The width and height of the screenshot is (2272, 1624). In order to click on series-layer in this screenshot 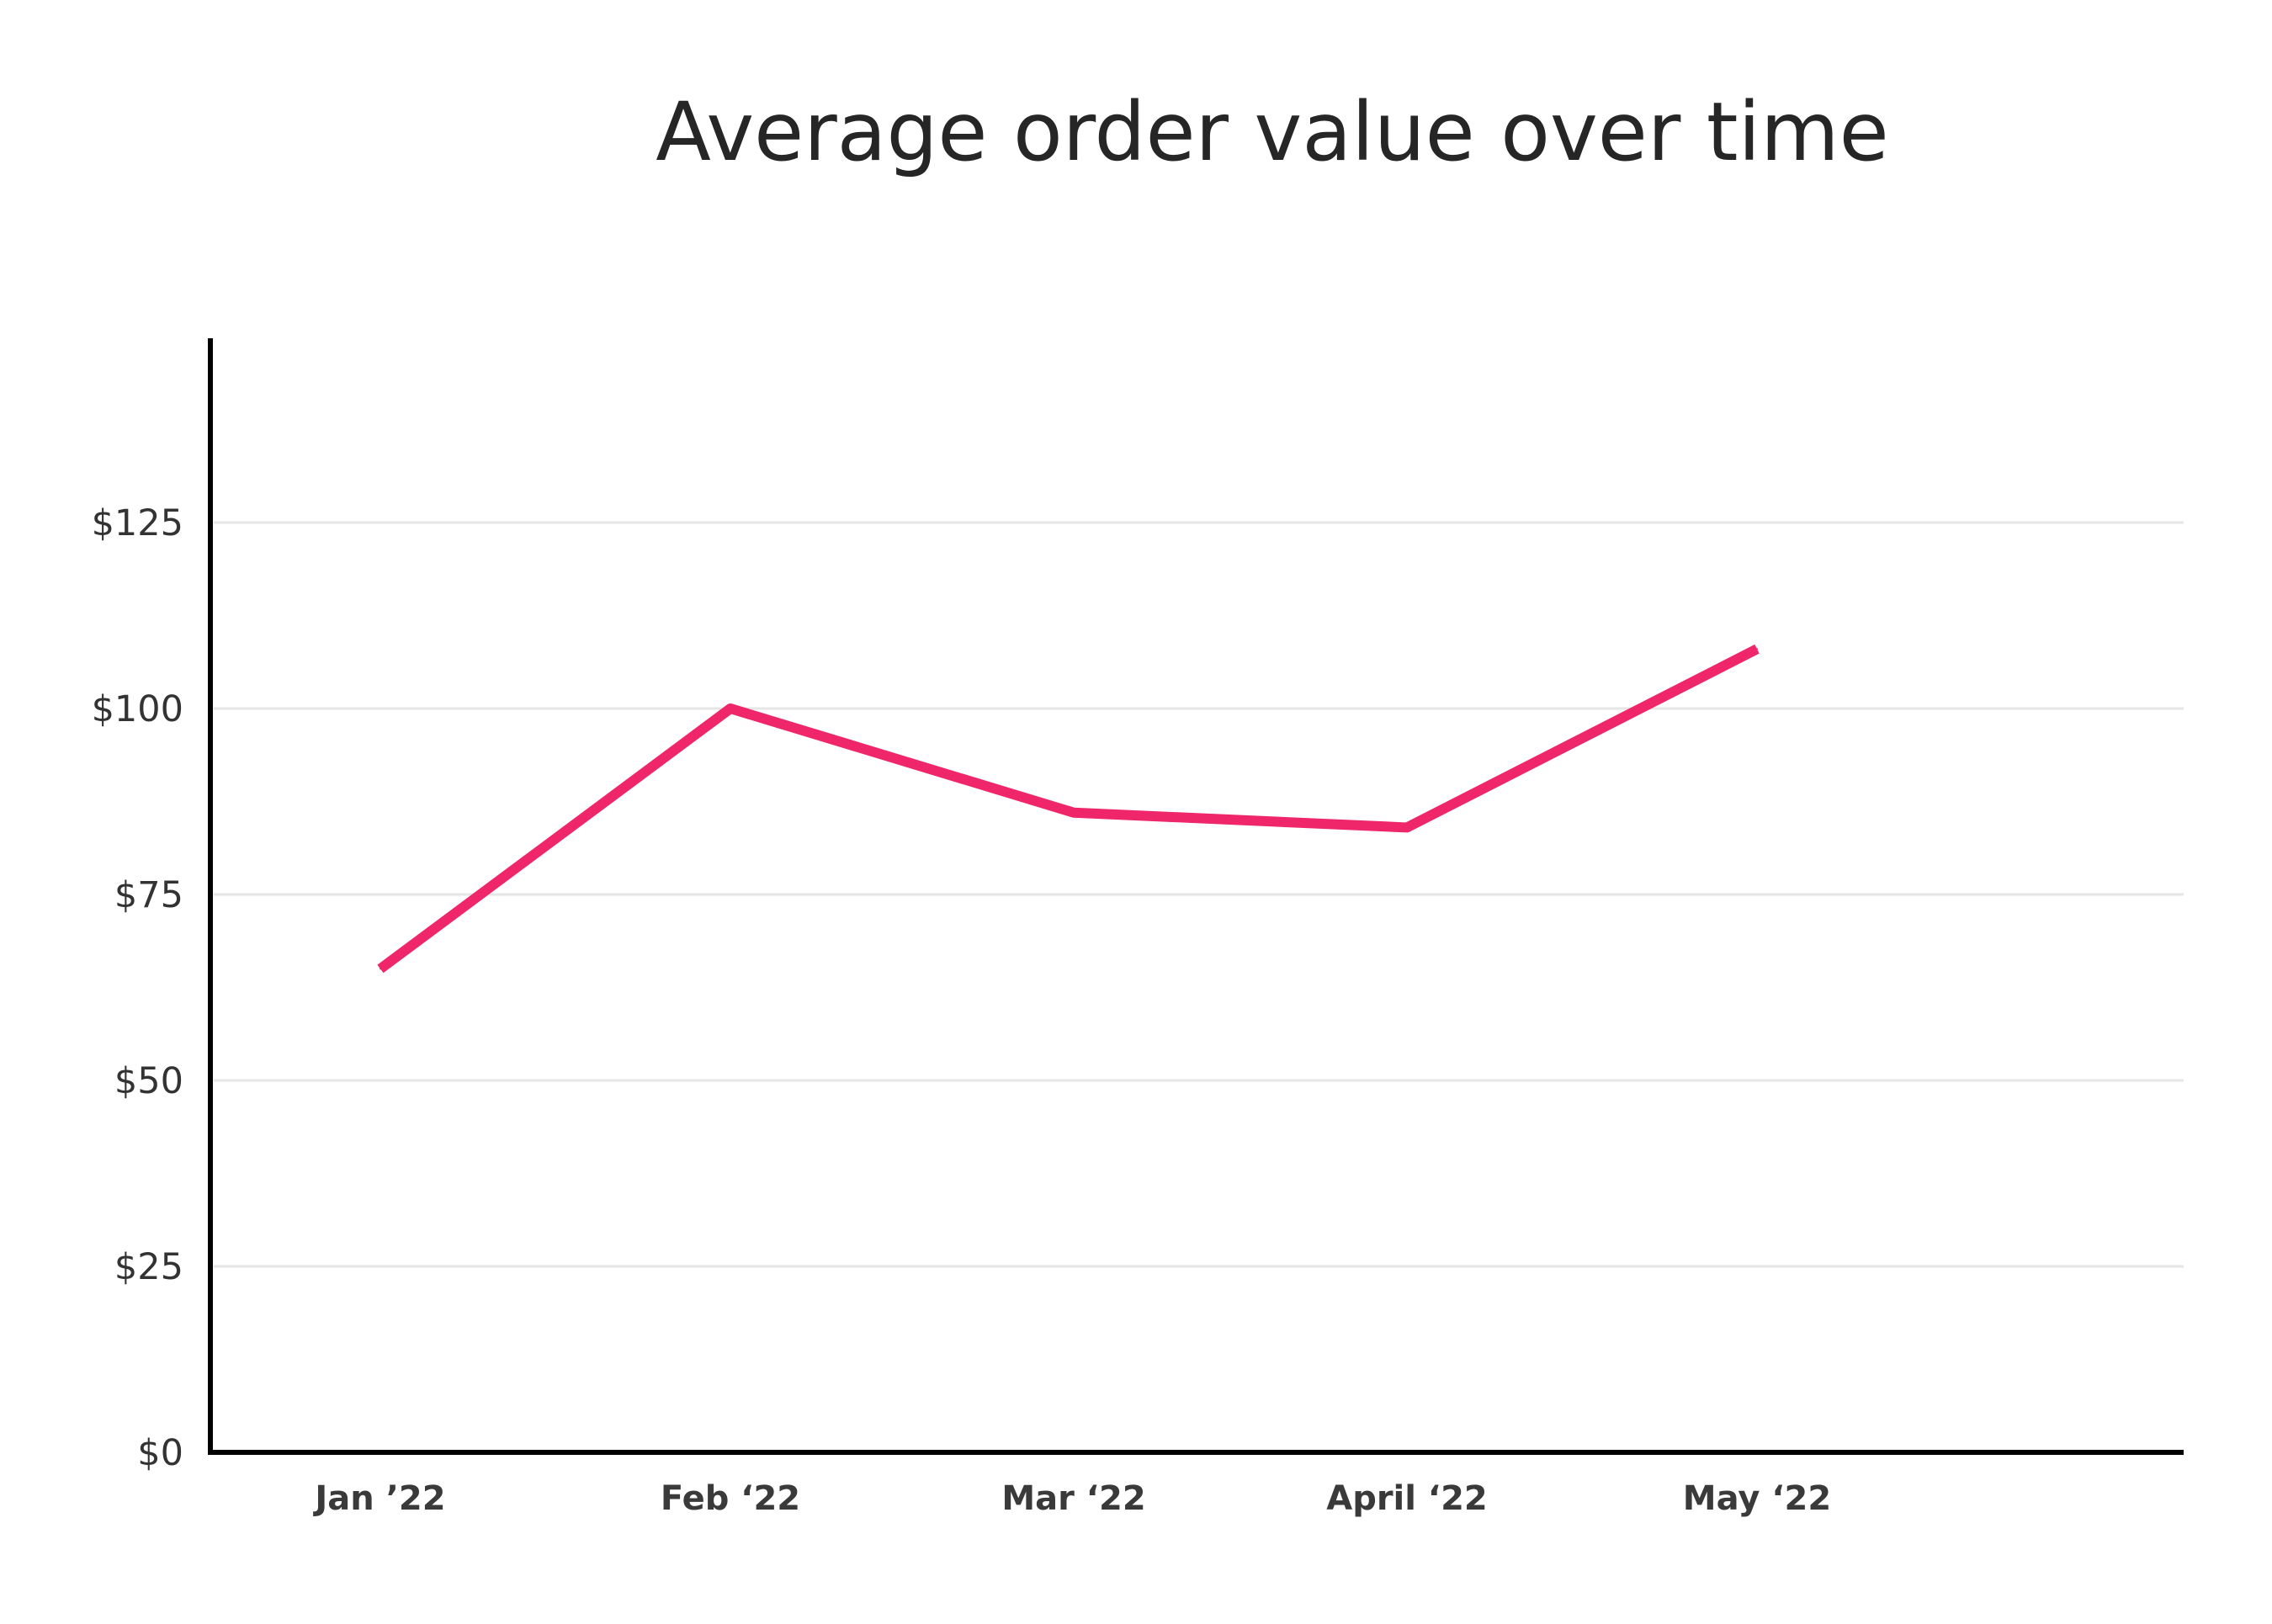, I will do `click(1068, 809)`.